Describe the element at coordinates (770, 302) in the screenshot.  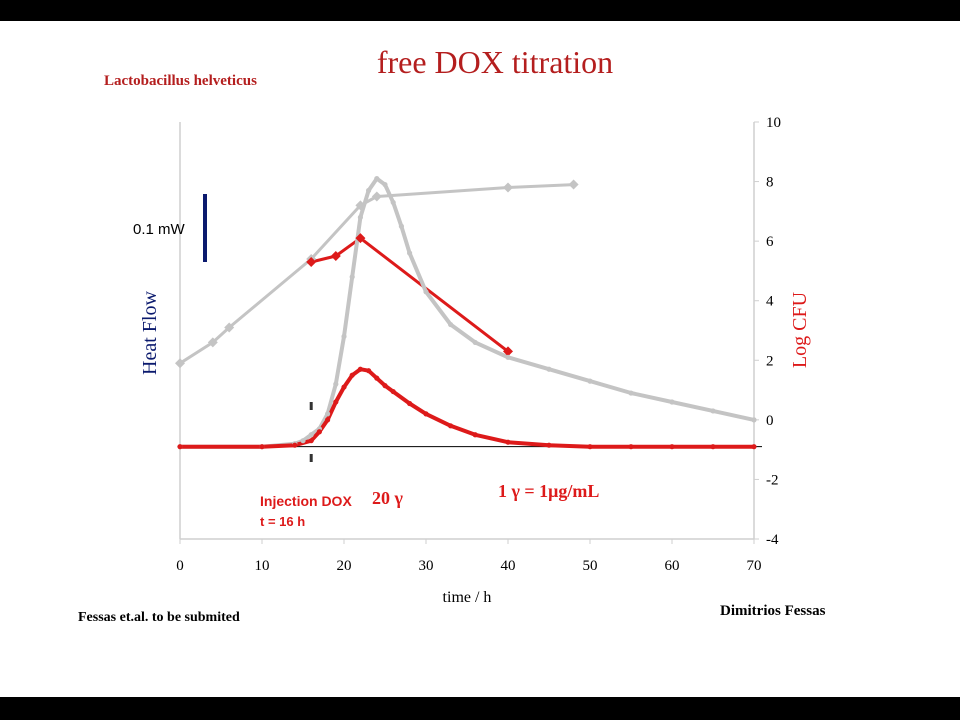
I see `y-right-tick-label: 4` at that location.